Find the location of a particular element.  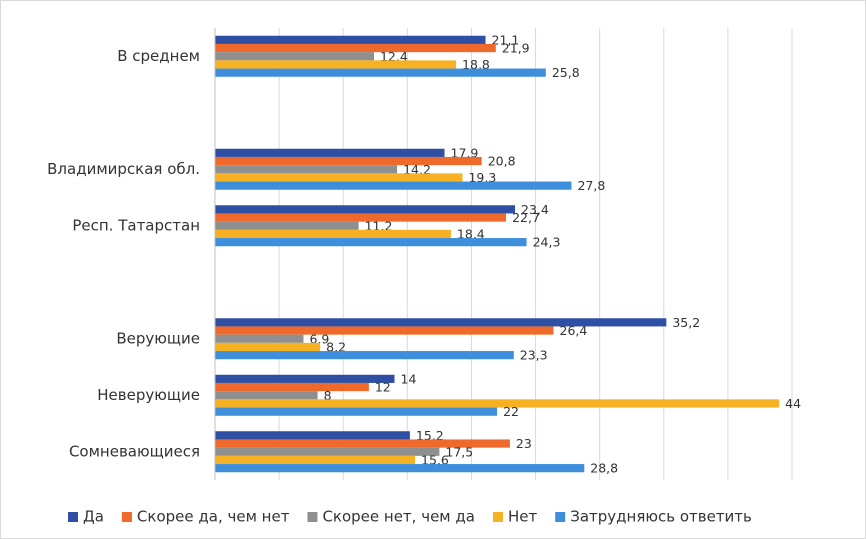

value-label: 21,1 is located at coordinates (506, 39).